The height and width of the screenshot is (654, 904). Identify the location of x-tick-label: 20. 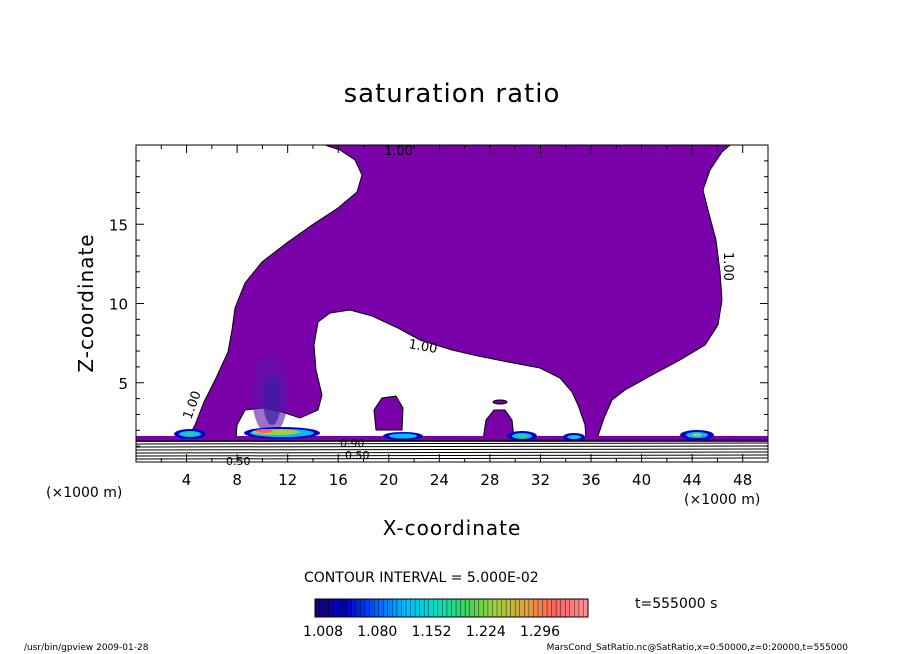
(388, 480).